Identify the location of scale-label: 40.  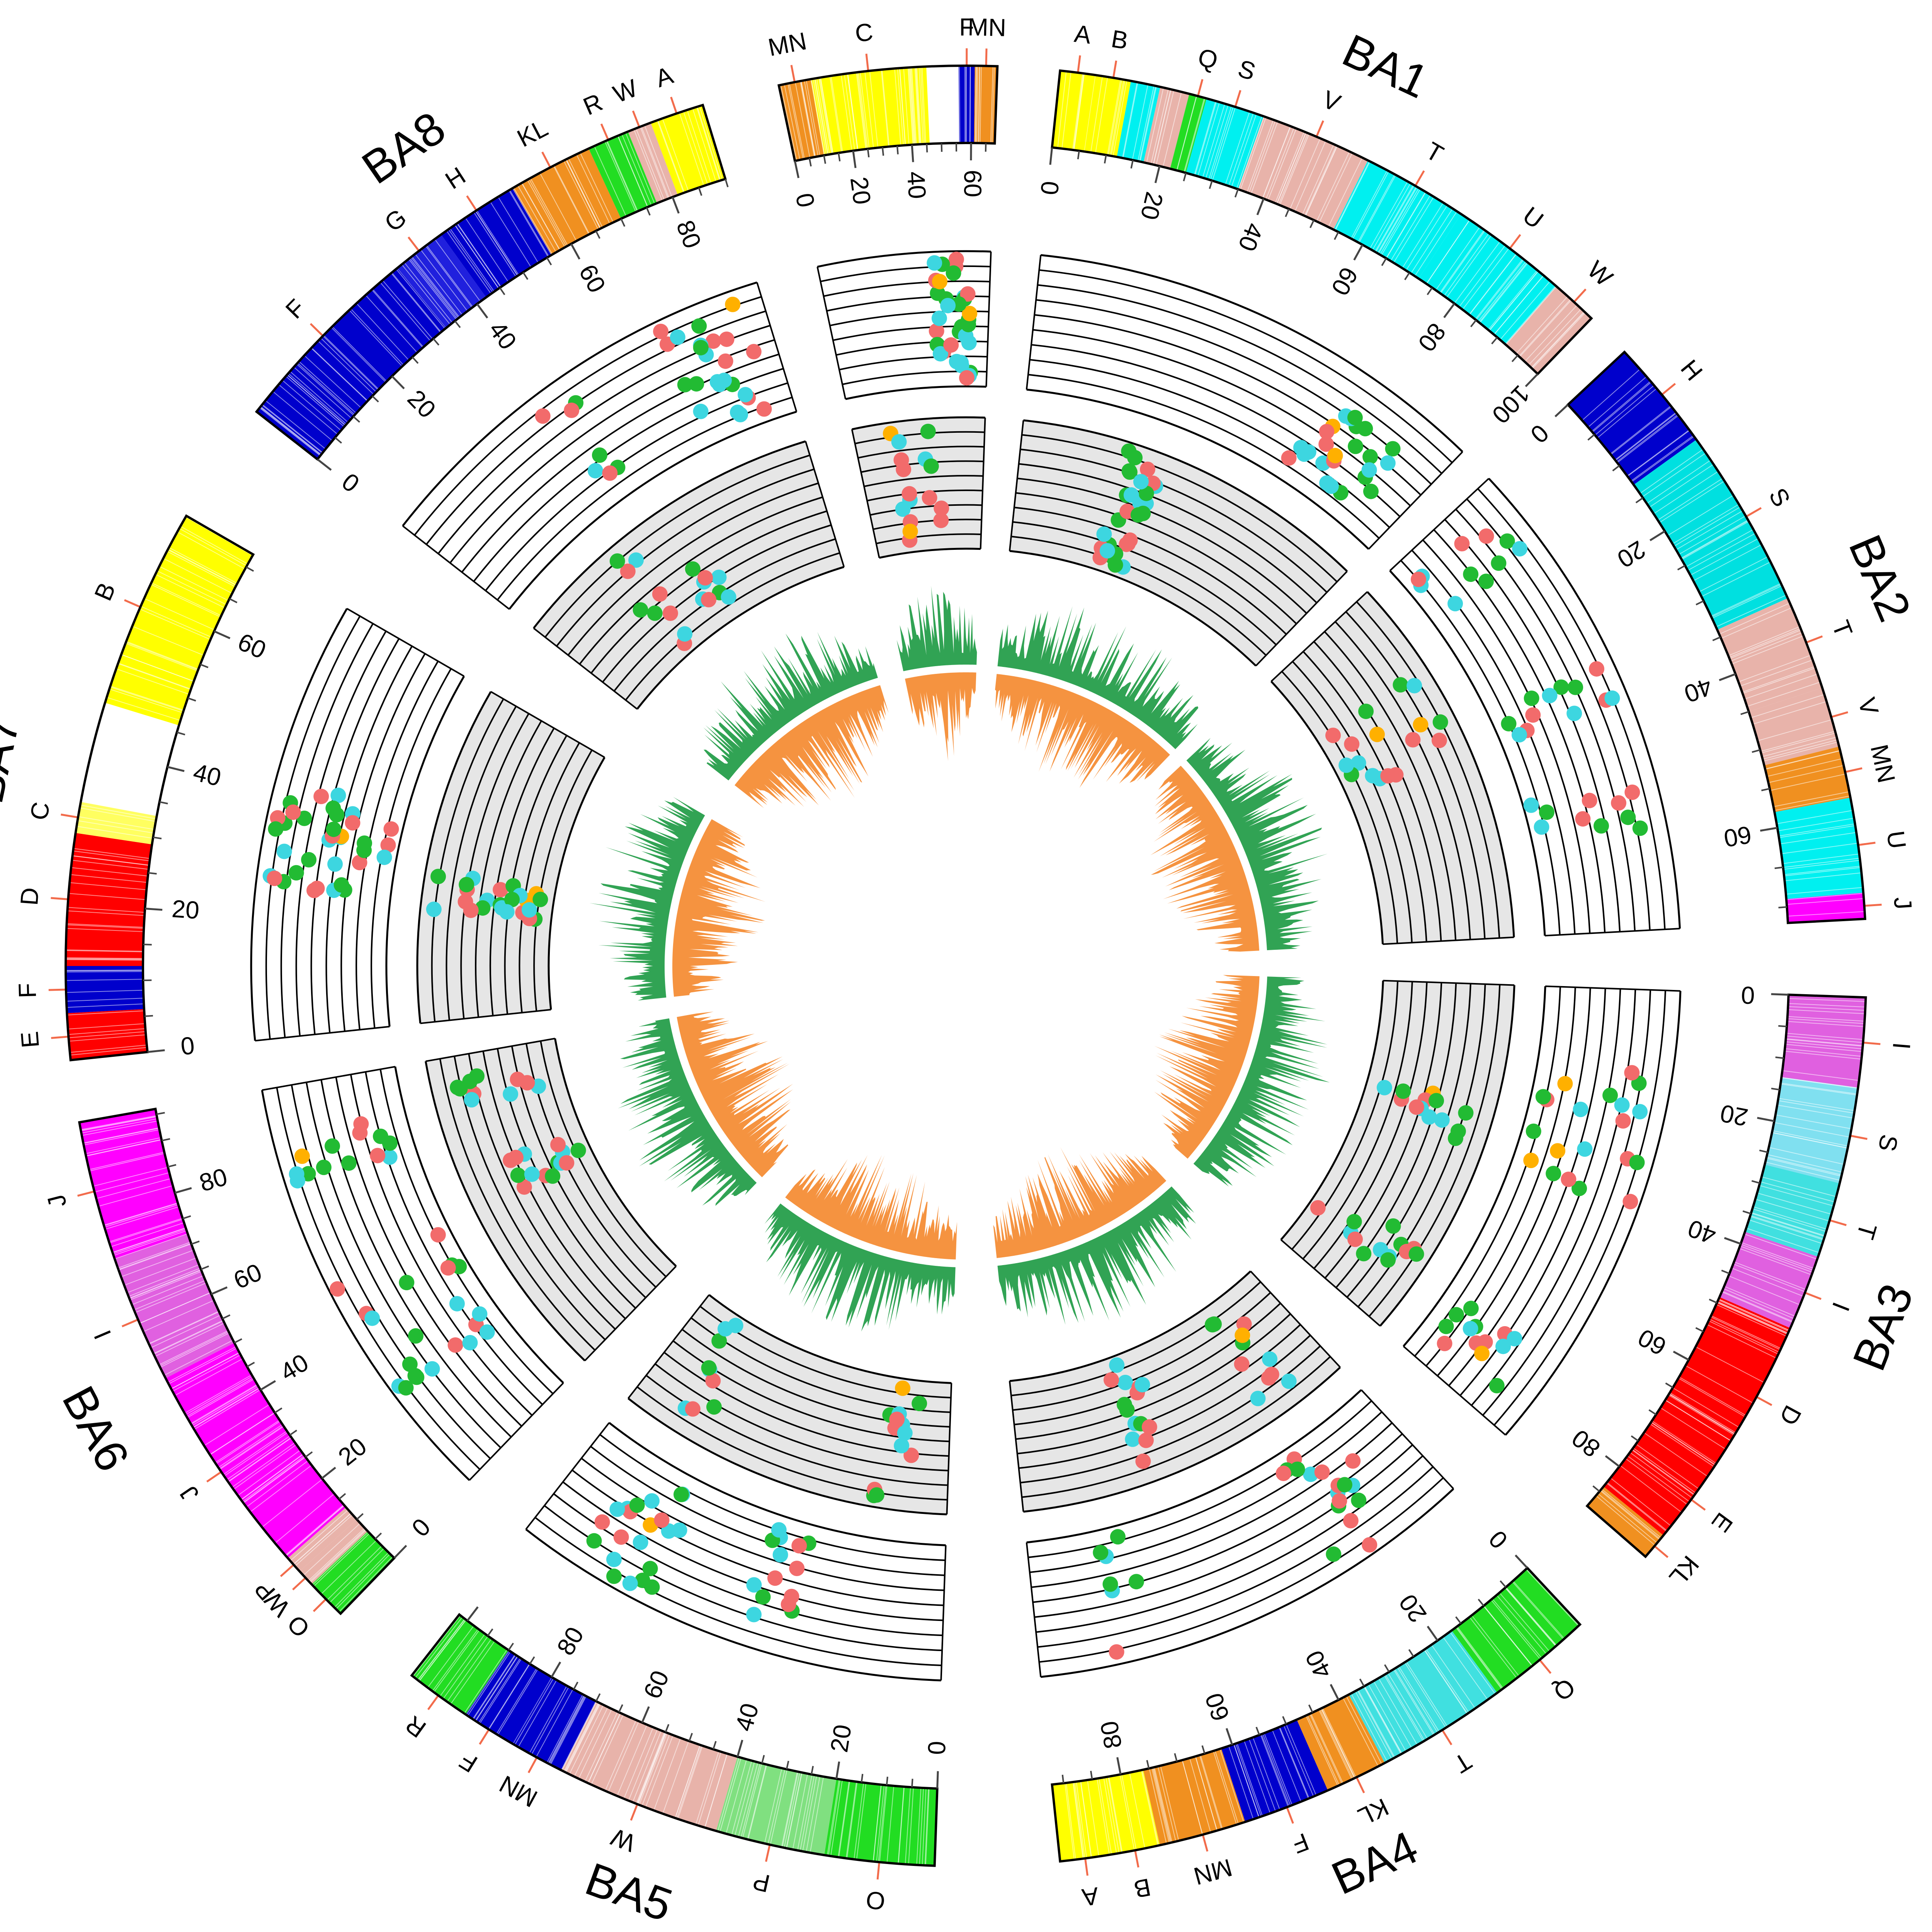
(207, 775).